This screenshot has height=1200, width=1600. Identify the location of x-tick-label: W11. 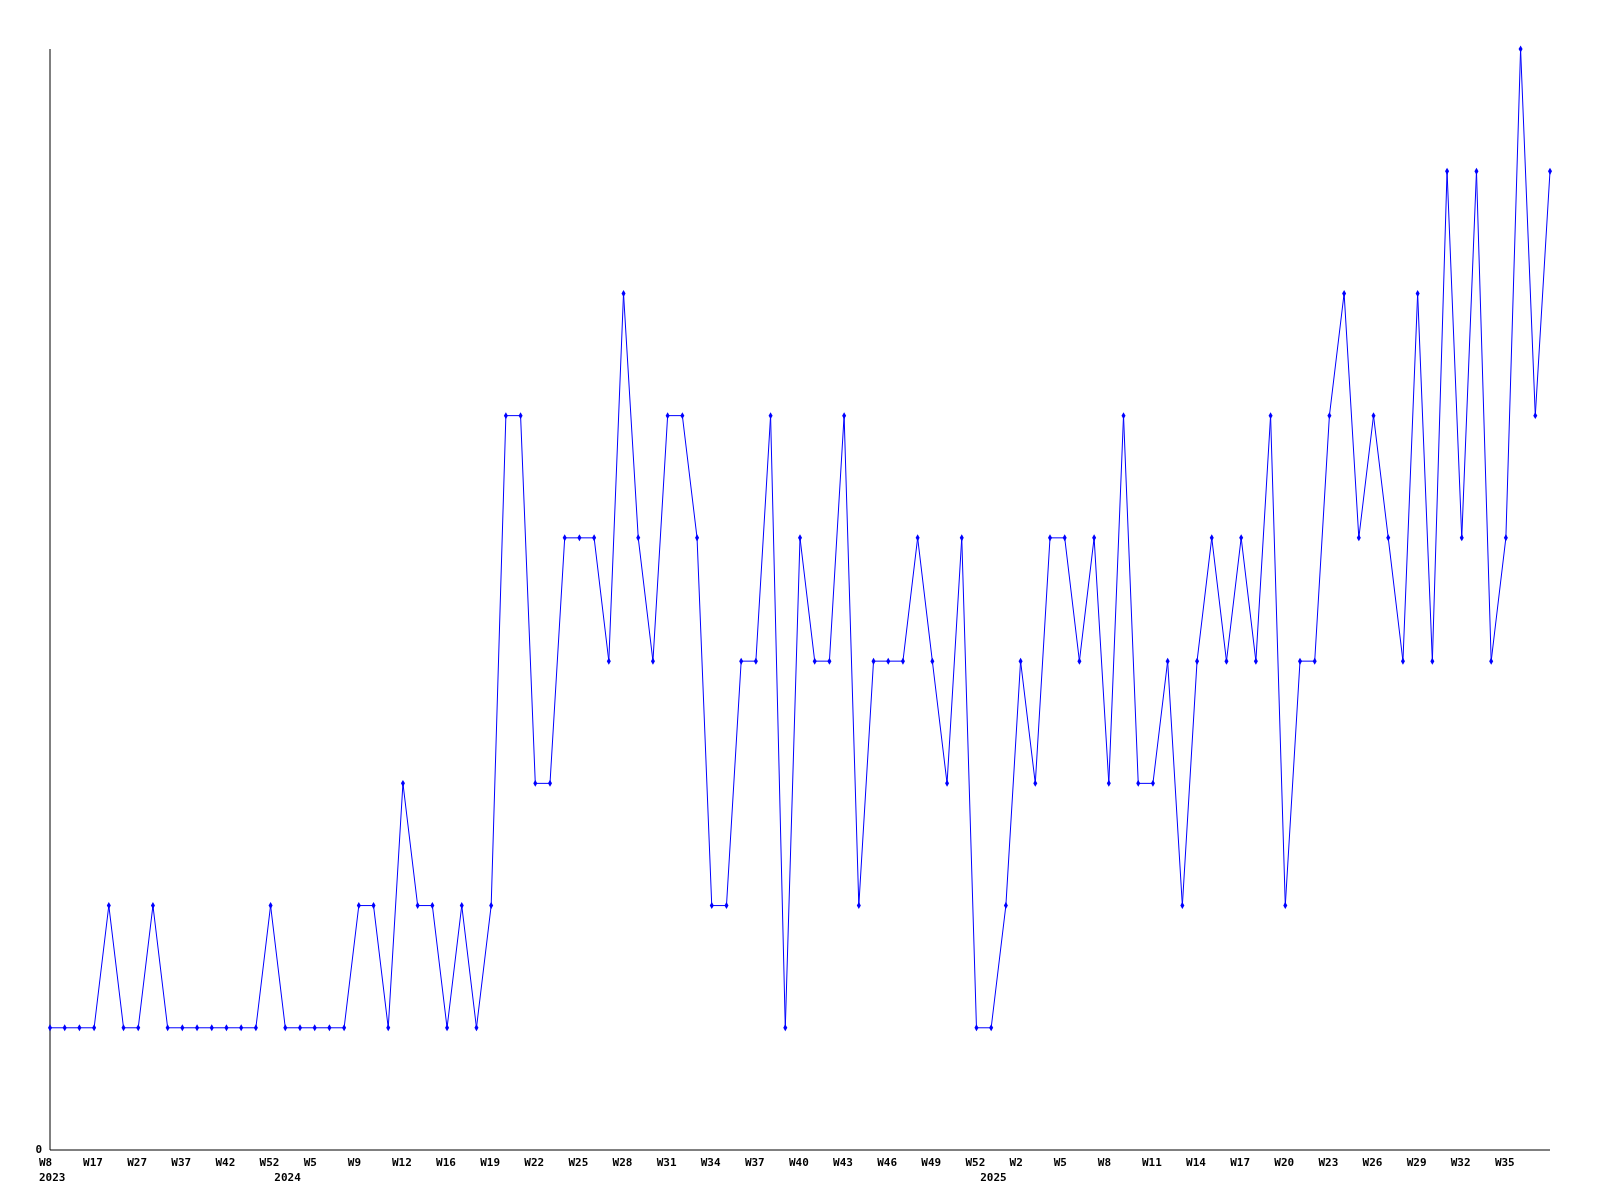
(1152, 1162).